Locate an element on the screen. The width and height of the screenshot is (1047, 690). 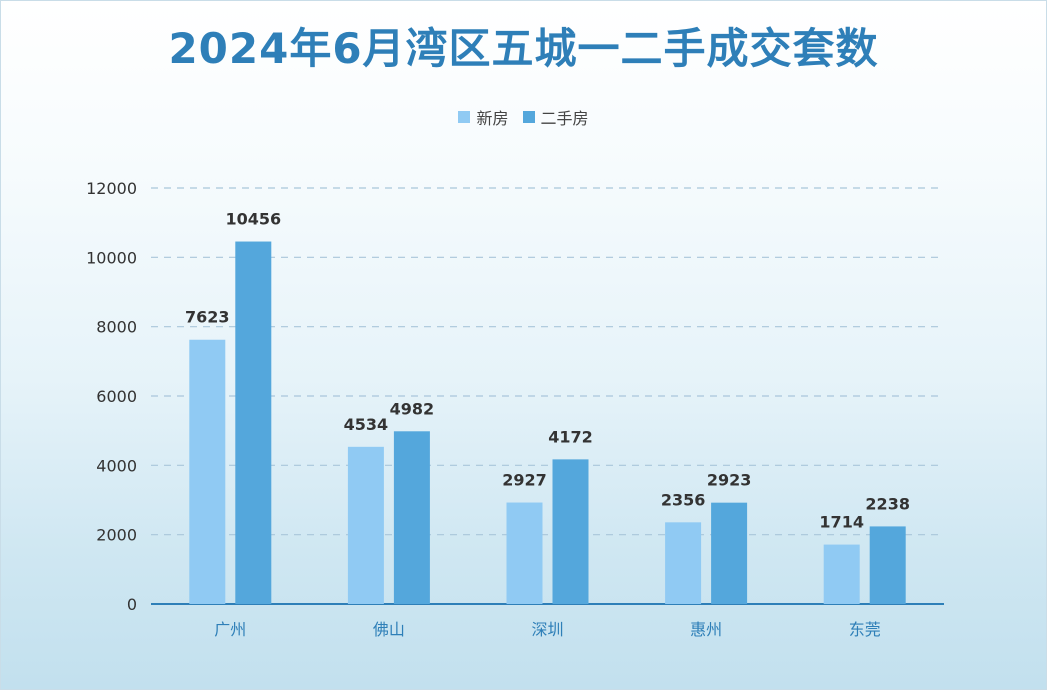
legend-item-new: 新房 is located at coordinates (483, 117).